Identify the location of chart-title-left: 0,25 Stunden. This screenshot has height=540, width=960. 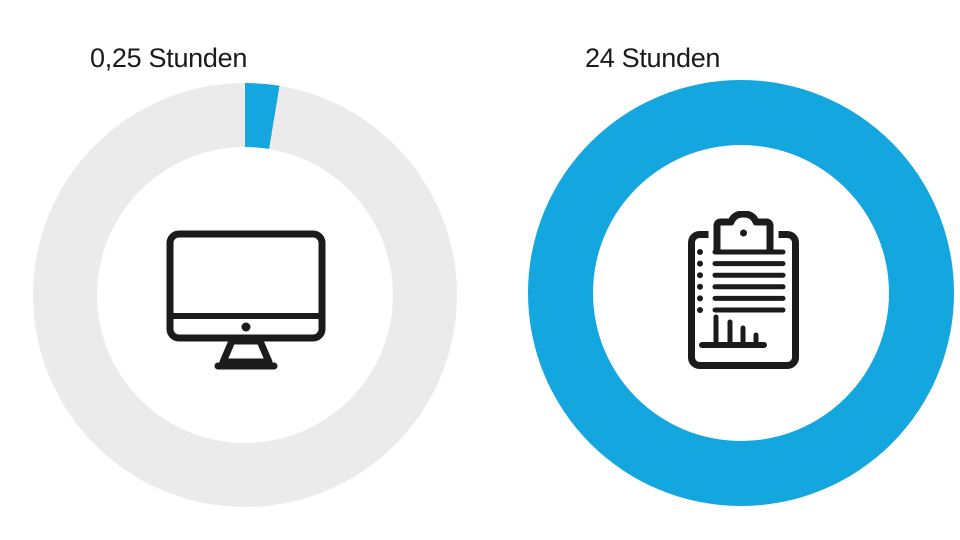
(169, 58).